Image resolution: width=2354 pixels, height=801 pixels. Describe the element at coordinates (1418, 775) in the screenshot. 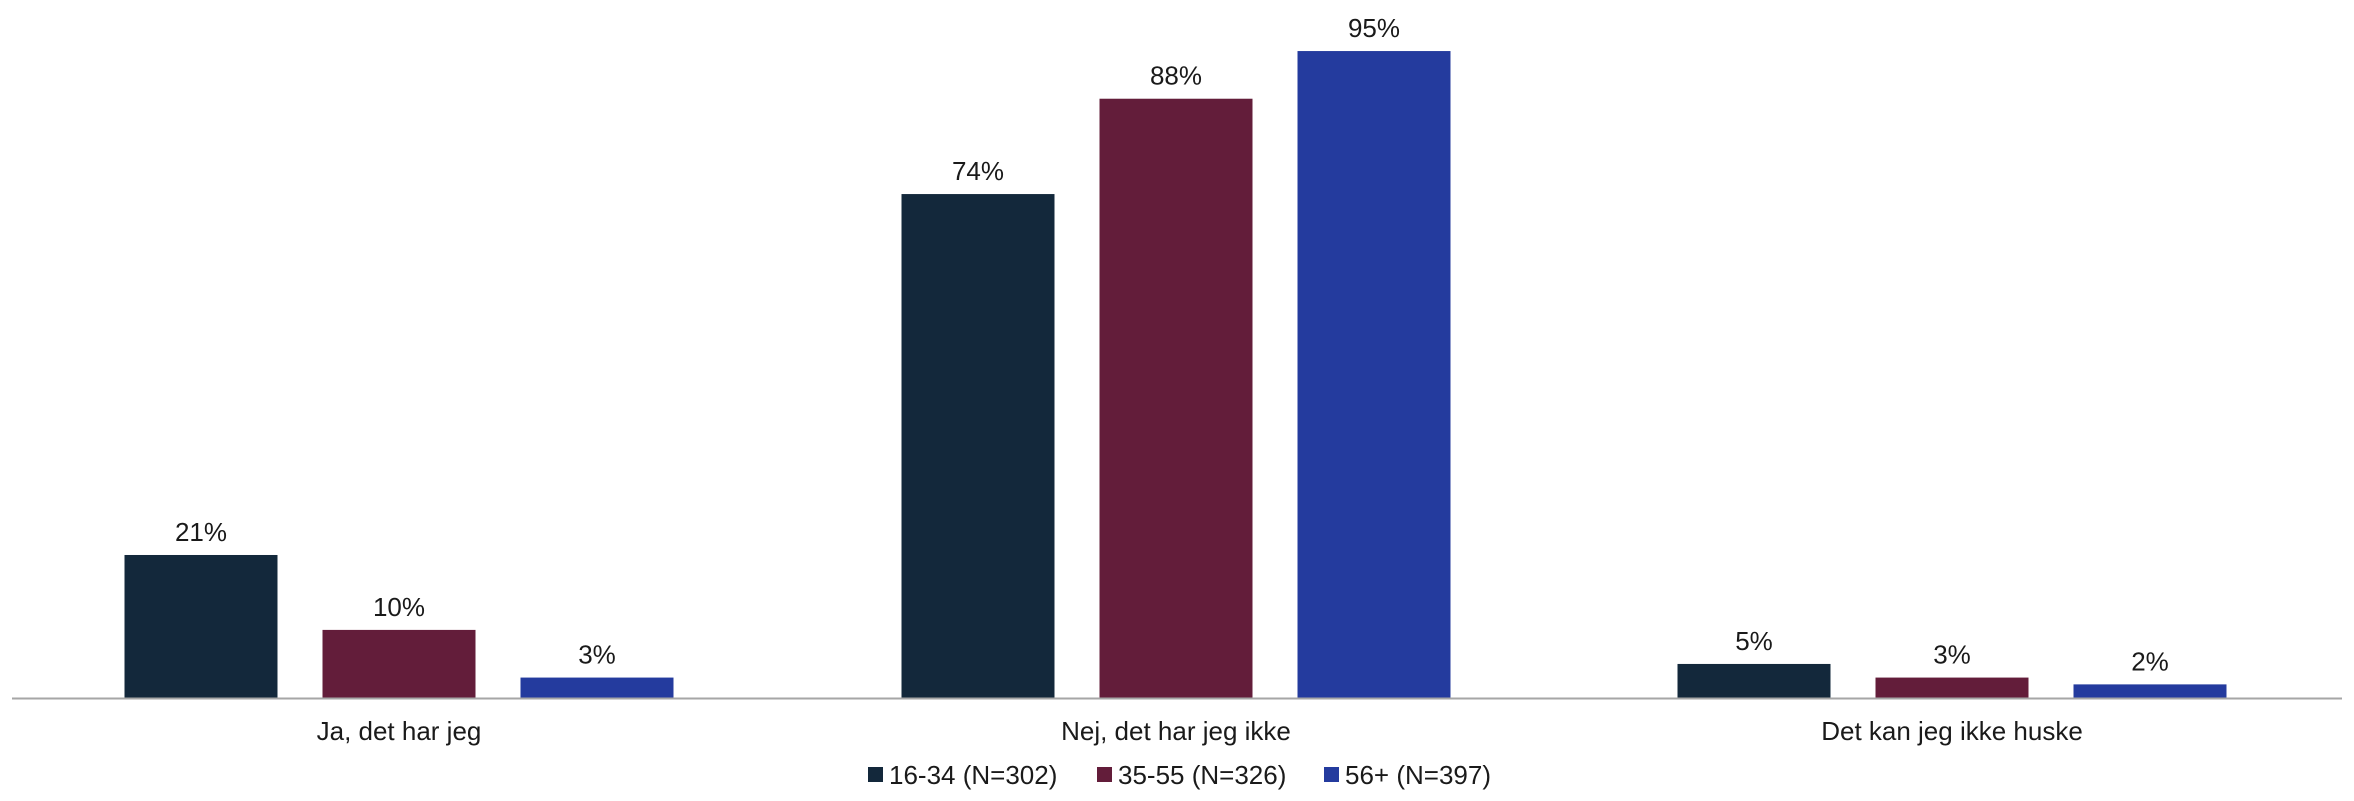

I see `legend-label-3: 56+ (N=397)` at that location.